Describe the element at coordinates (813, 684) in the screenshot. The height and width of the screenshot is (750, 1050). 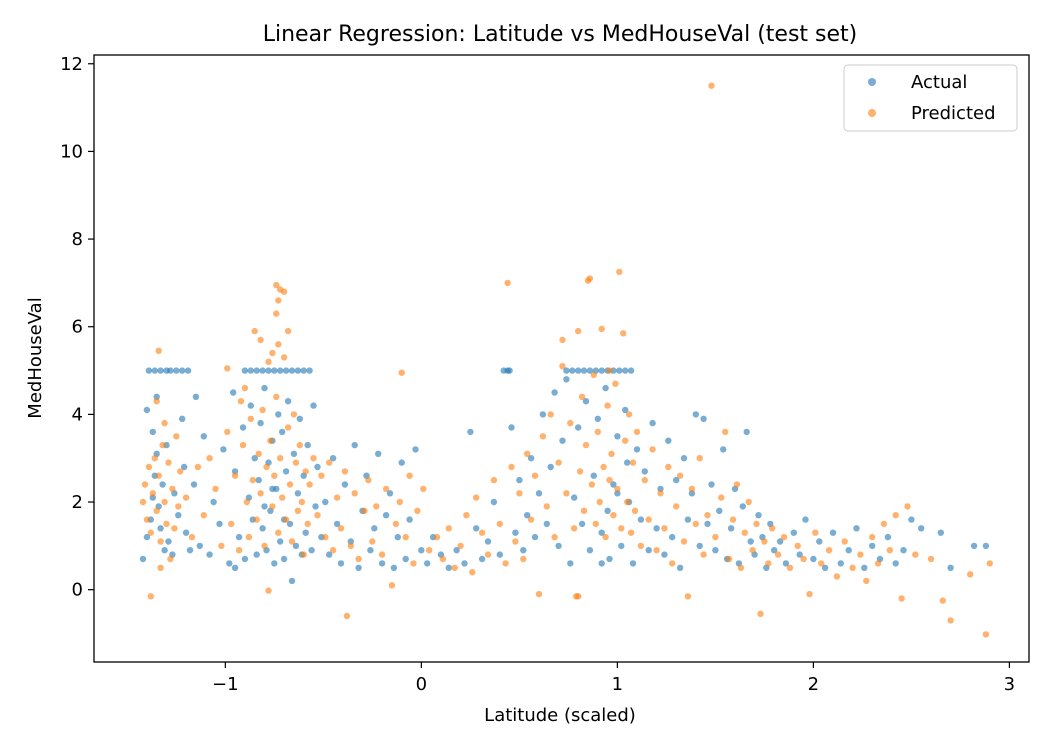
I see `x-tick-label: 2` at that location.